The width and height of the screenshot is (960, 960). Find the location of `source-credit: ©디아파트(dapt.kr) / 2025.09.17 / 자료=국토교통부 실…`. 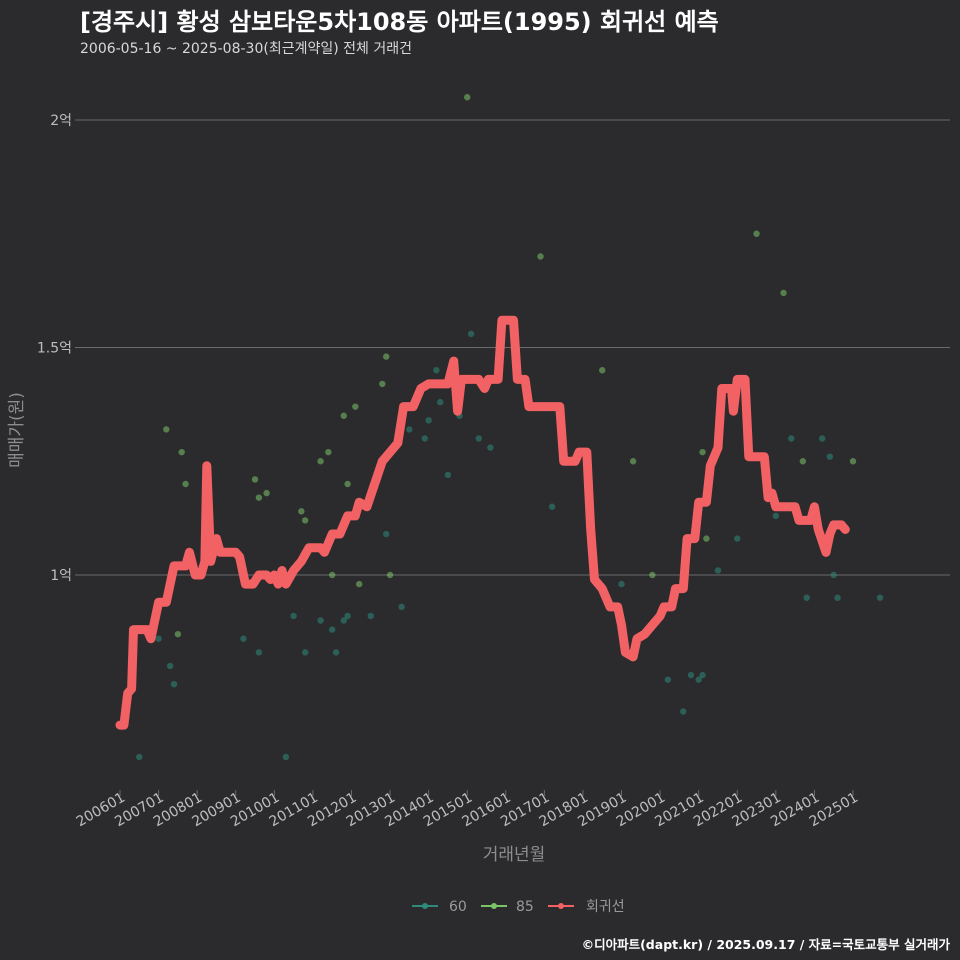

source-credit: ©디아파트(dapt.kr) / 2025.09.17 / 자료=국토교통부 실… is located at coordinates (765, 944).